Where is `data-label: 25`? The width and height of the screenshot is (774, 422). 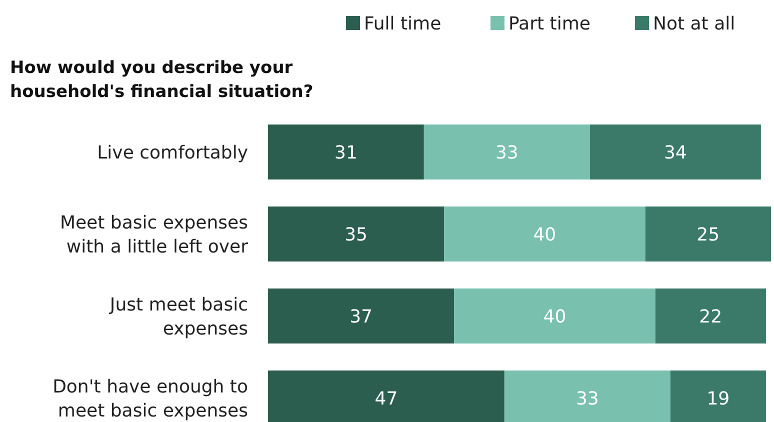 data-label: 25 is located at coordinates (708, 235).